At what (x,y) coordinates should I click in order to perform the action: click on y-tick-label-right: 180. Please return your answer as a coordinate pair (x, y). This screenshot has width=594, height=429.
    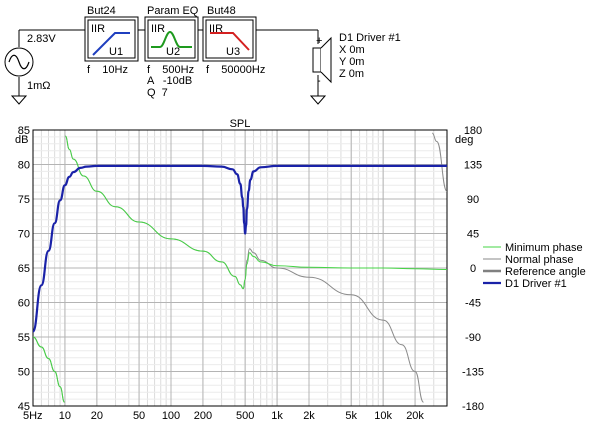
    Looking at the image, I should click on (473, 131).